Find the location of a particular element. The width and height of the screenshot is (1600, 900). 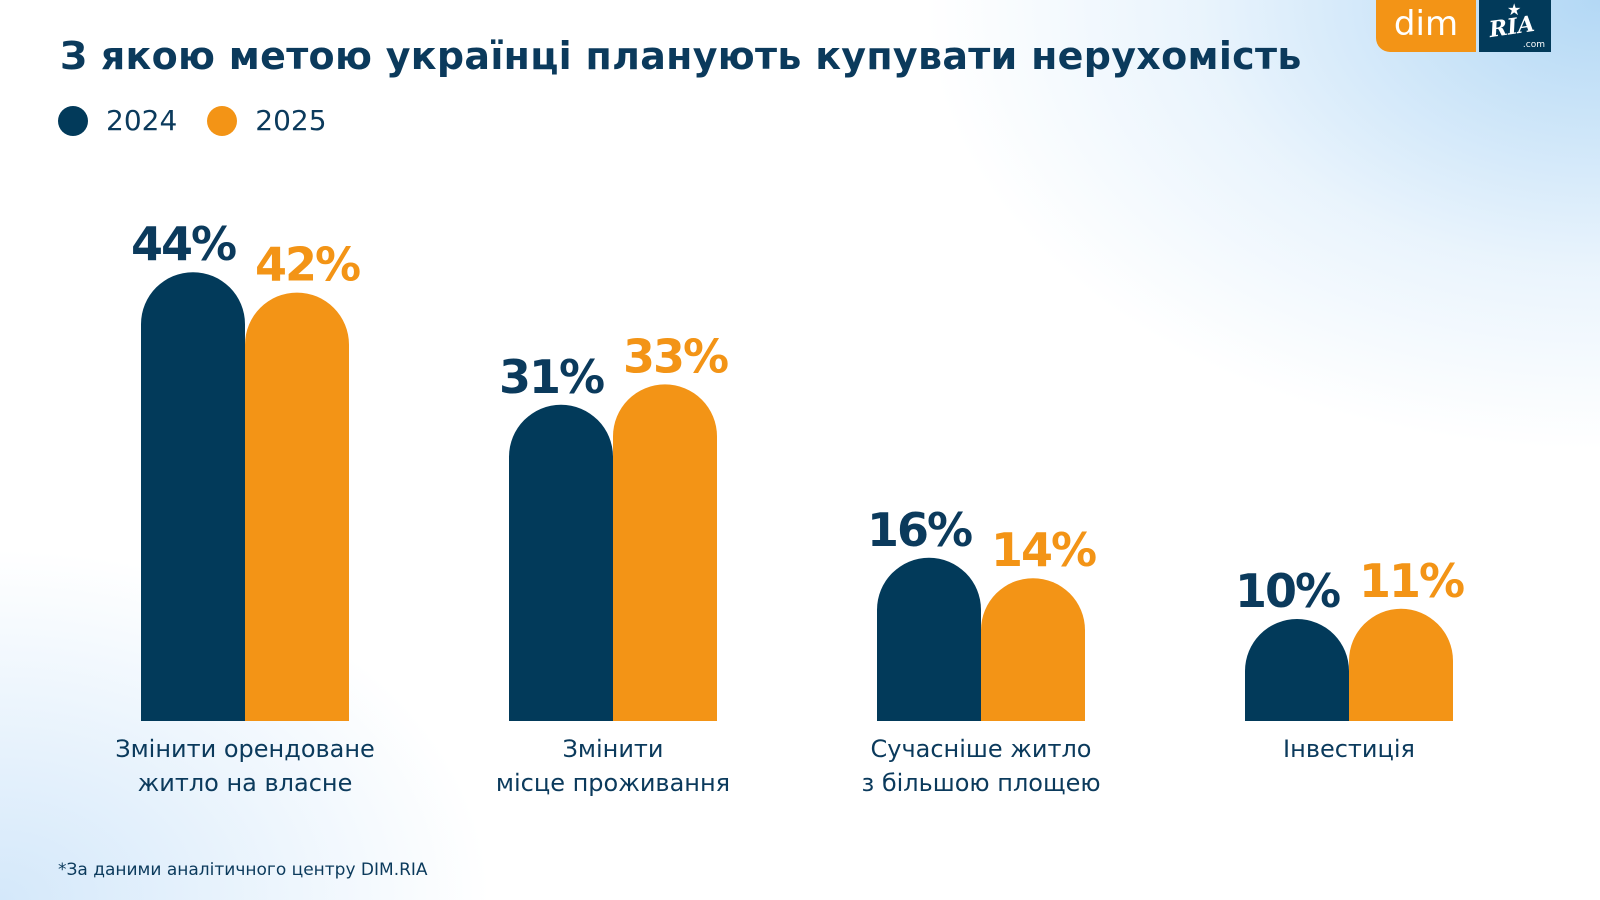

data-label-2024-2: 16% is located at coordinates (919, 530).